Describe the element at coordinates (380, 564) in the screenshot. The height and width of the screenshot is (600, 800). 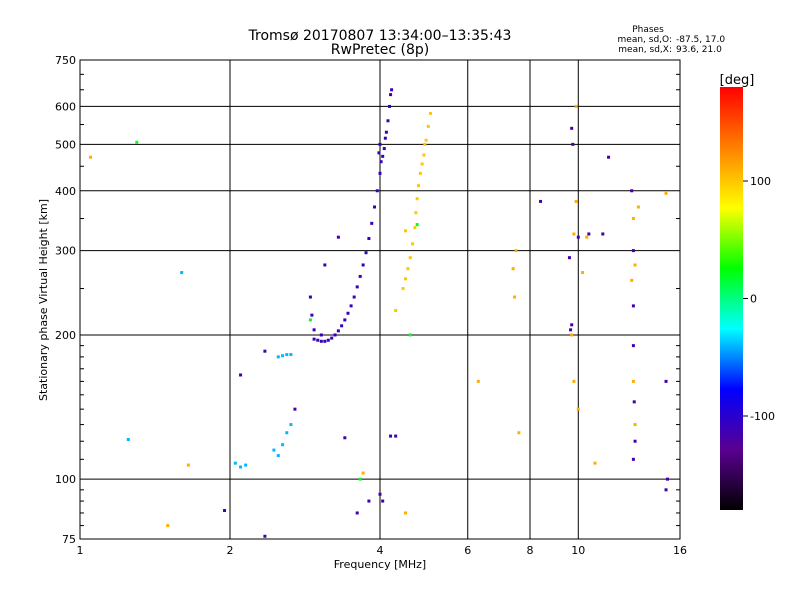
I see `x-axis-label: Frequency [MHz]` at that location.